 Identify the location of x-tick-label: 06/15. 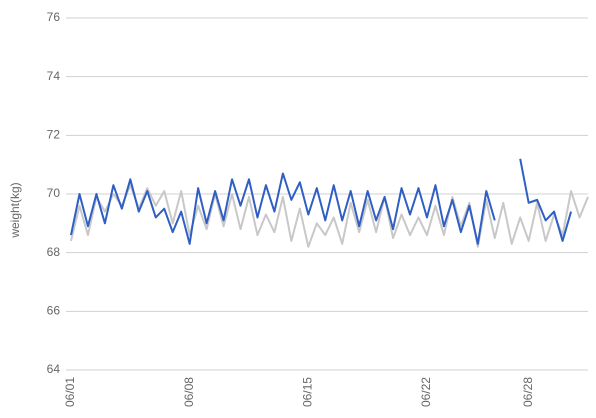
(307, 392).